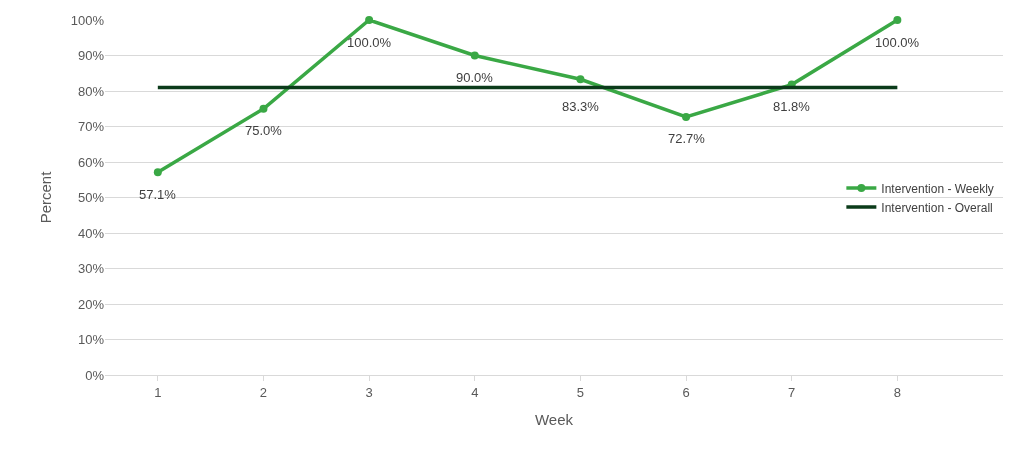 Image resolution: width=1013 pixels, height=453 pixels. What do you see at coordinates (95, 375) in the screenshot?
I see `y-tick-label: 0%` at bounding box center [95, 375].